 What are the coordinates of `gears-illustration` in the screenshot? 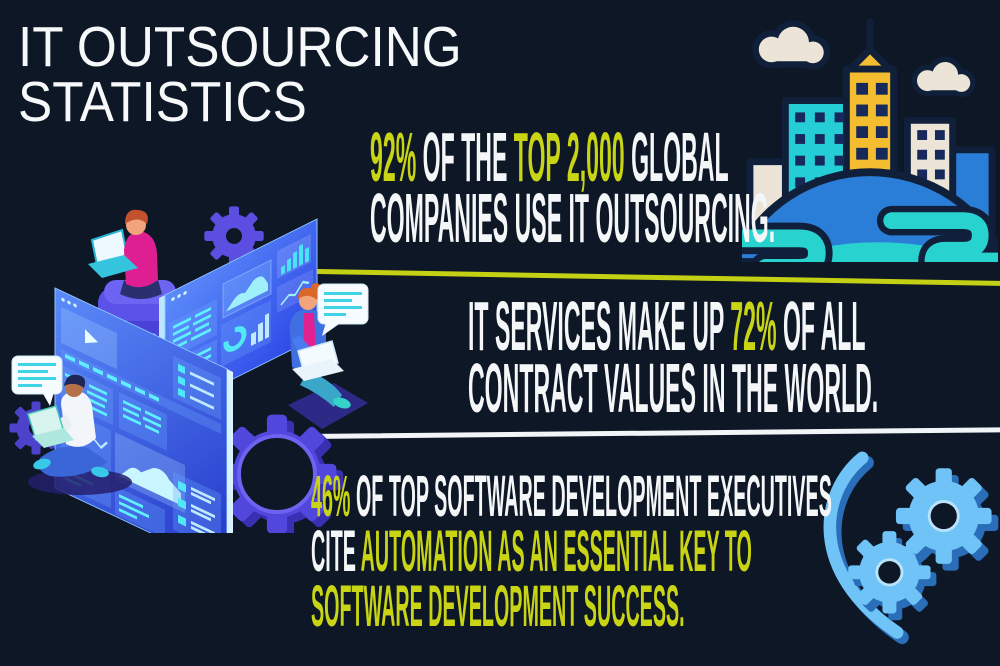 It's located at (911, 548).